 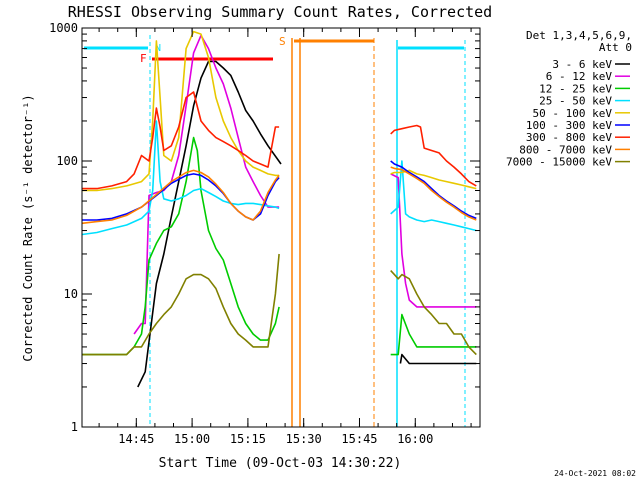 I want to click on legend-label-6: 100 - 300 keV, so click(x=569, y=125).